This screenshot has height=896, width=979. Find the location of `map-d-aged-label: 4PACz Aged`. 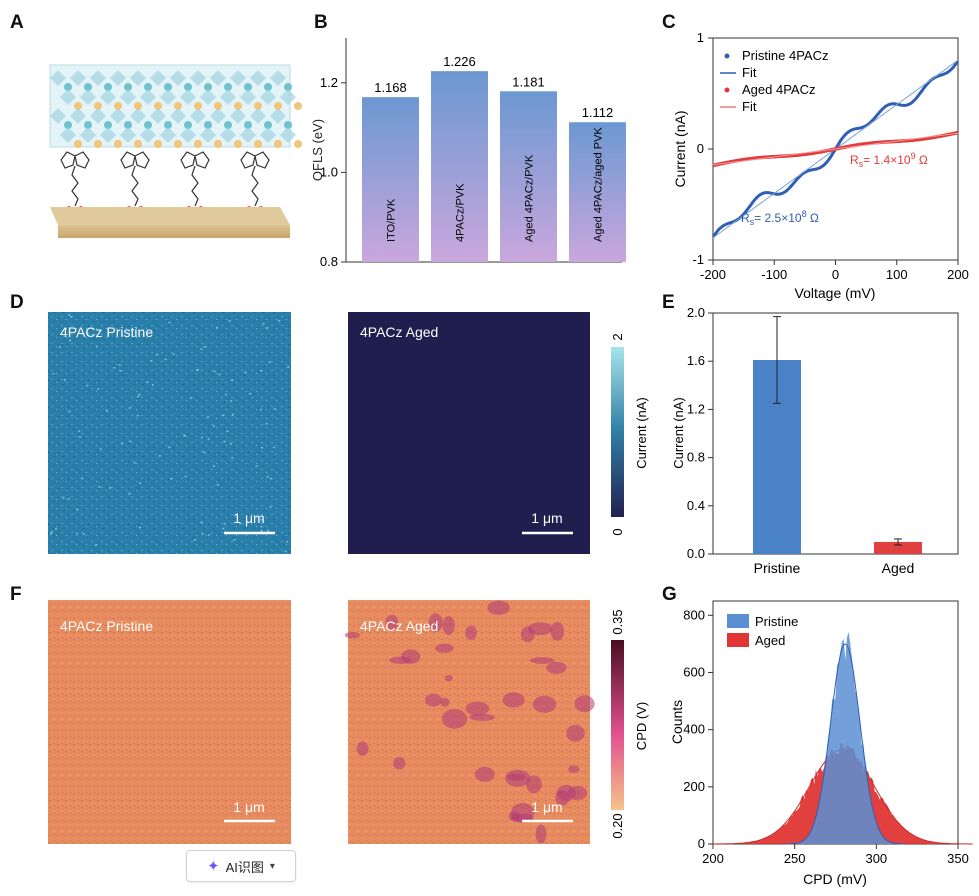

map-d-aged-label: 4PACz Aged is located at coordinates (399, 332).